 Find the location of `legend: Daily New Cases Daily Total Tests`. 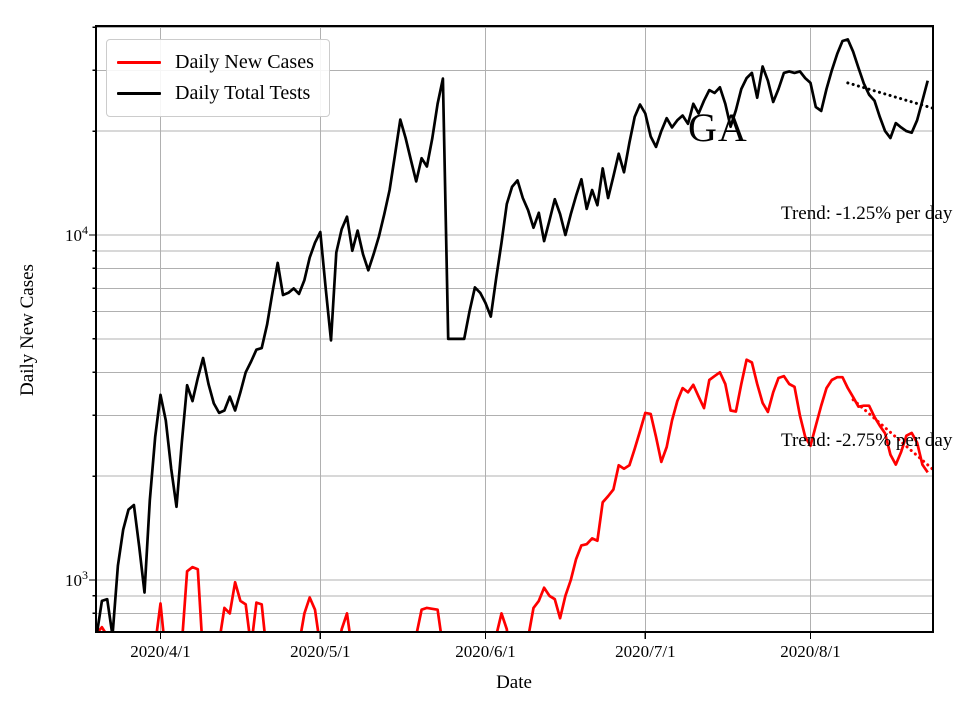

legend: Daily New Cases Daily Total Tests is located at coordinates (218, 78).